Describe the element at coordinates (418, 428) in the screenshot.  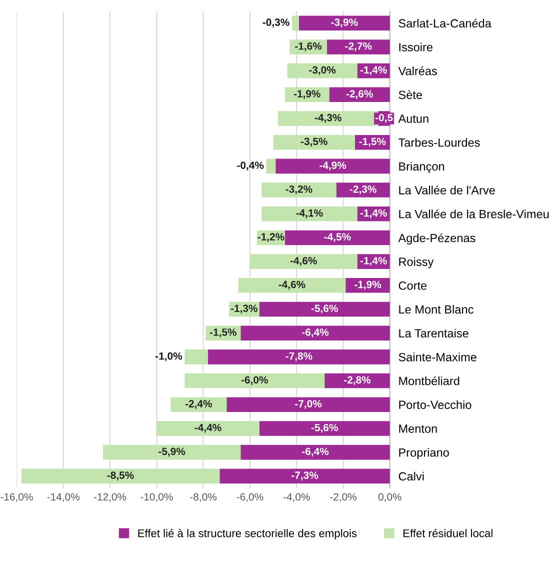
I see `y-tick-label: Menton` at that location.